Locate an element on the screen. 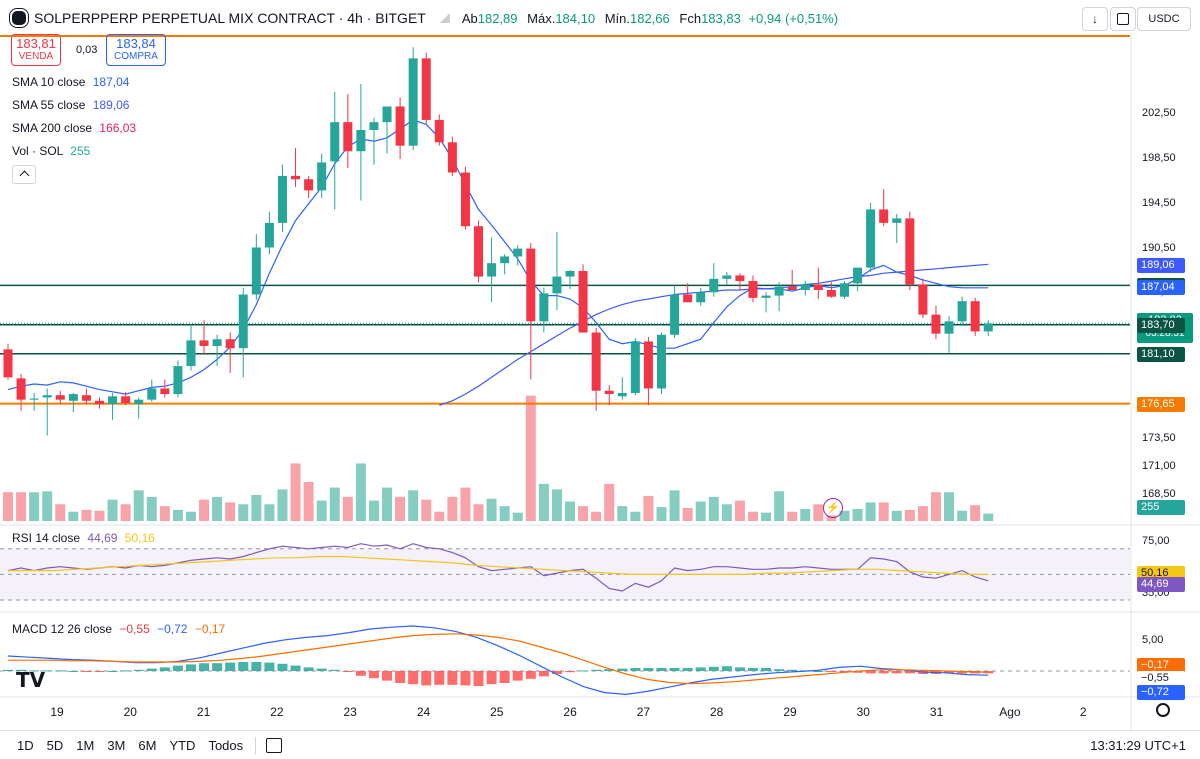 Image resolution: width=1200 pixels, height=759 pixels. legend-sma10: SMA 10 close 187,04 is located at coordinates (70, 82).